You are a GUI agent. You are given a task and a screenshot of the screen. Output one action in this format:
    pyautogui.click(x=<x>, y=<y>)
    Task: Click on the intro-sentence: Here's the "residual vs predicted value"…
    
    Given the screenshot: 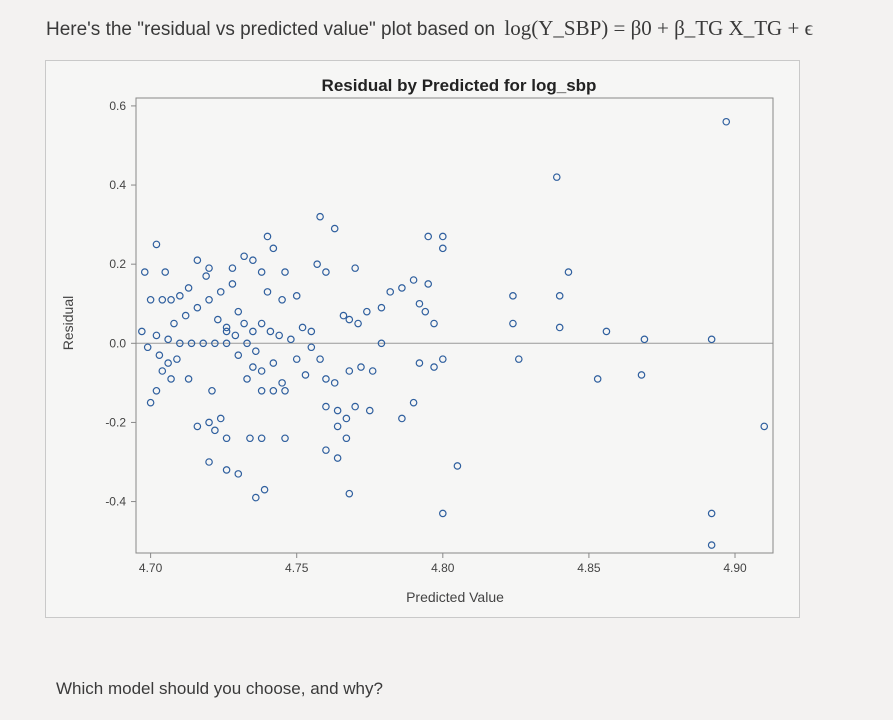 What is the action you would take?
    pyautogui.click(x=271, y=29)
    